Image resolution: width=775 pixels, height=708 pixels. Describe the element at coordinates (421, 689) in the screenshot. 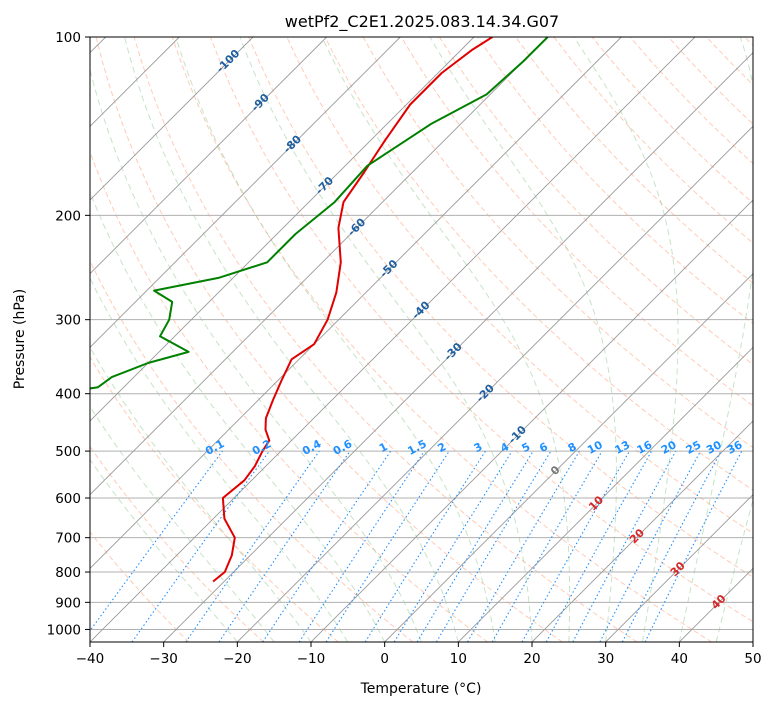

I see `x-axis-title: Temperature (°C)` at that location.